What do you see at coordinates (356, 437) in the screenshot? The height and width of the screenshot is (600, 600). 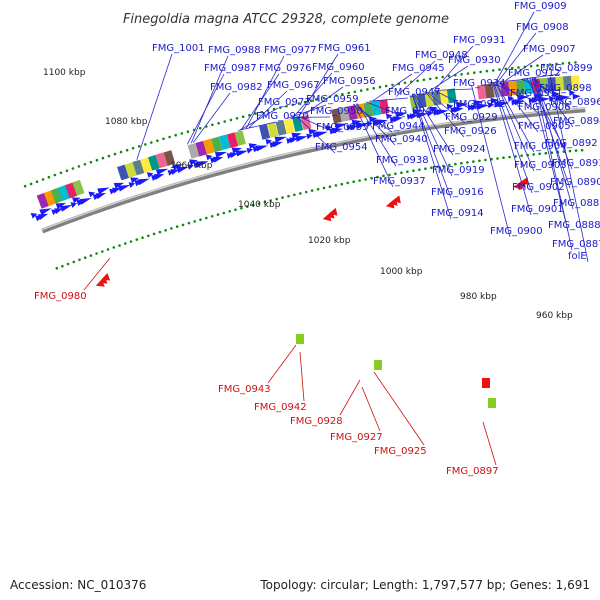 I see `gene-label-minus: FMG_0927` at bounding box center [356, 437].